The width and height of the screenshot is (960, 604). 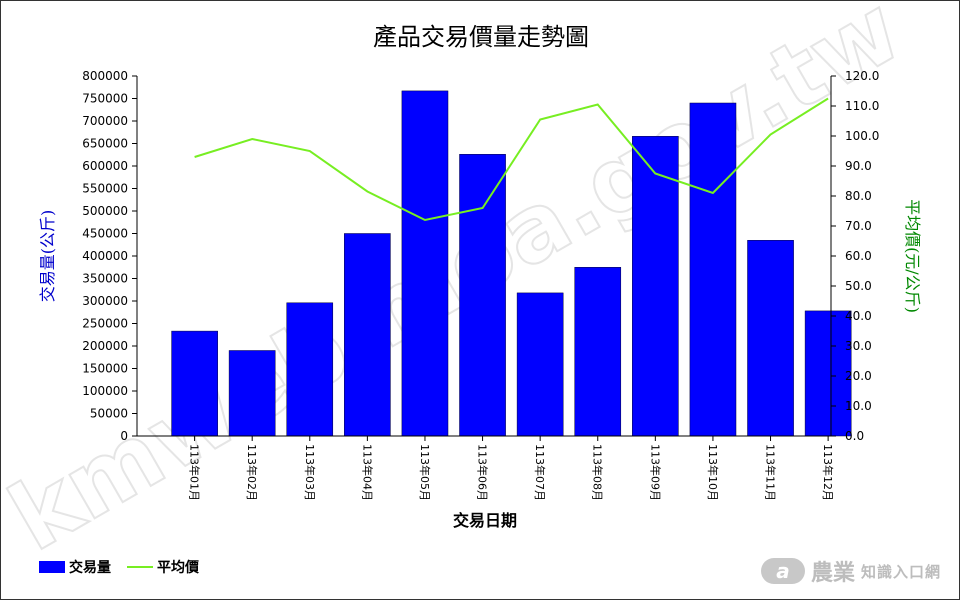 I want to click on y-tick-label: 700000, so click(x=105, y=121).